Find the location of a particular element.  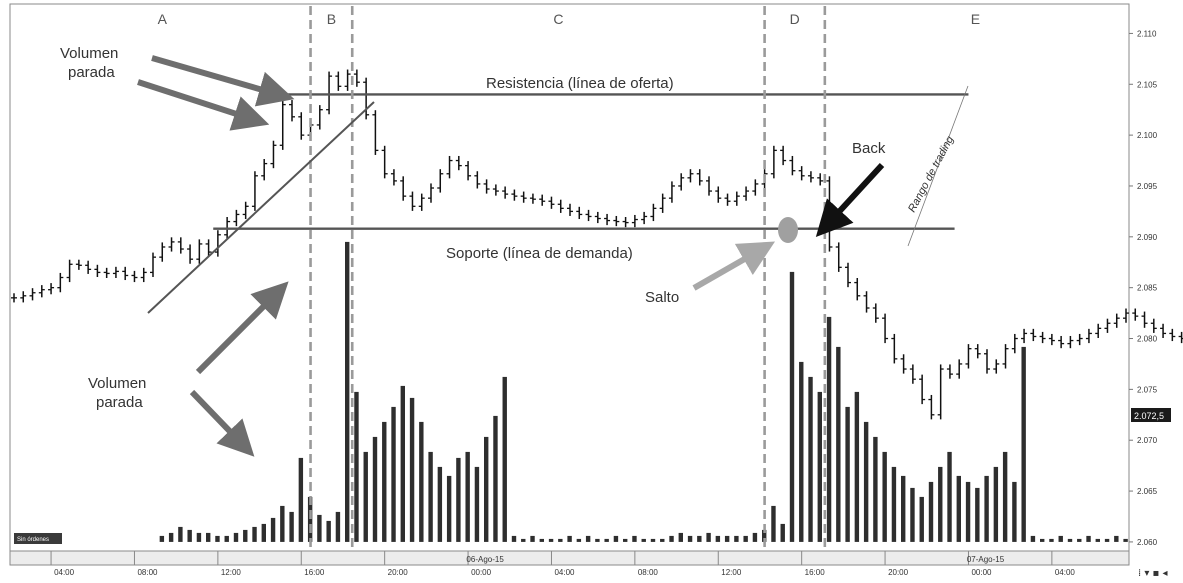

phase-label-d: D is located at coordinates (795, 19).